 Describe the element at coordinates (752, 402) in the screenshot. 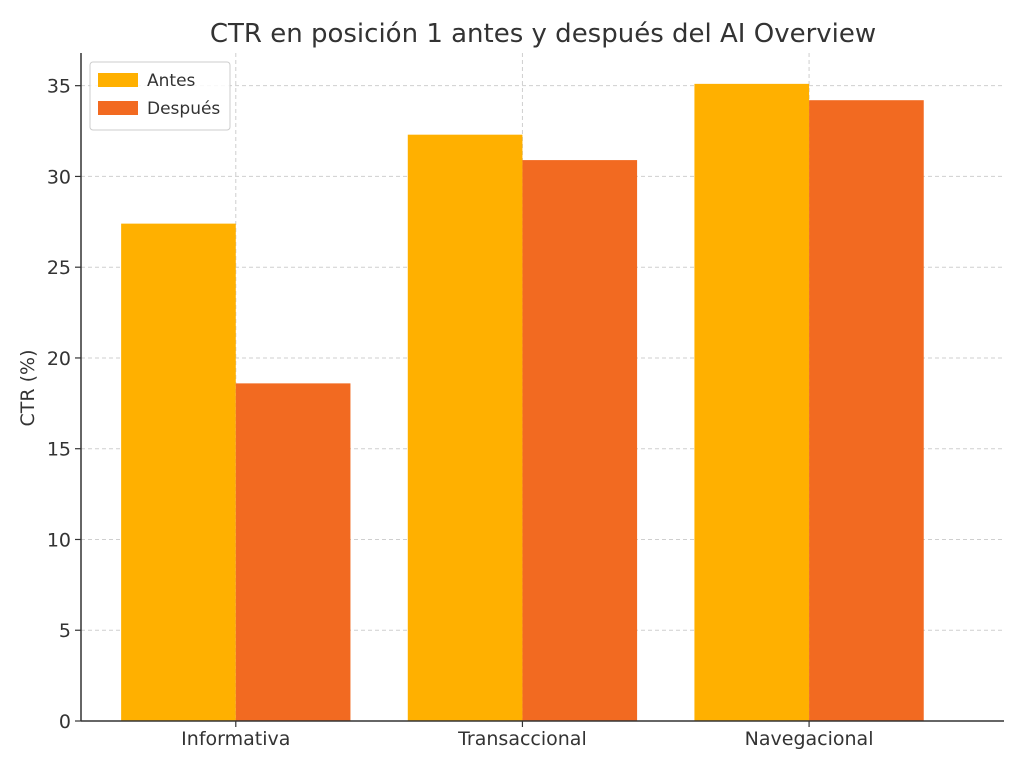

I see `bar-antes-navegacional` at that location.